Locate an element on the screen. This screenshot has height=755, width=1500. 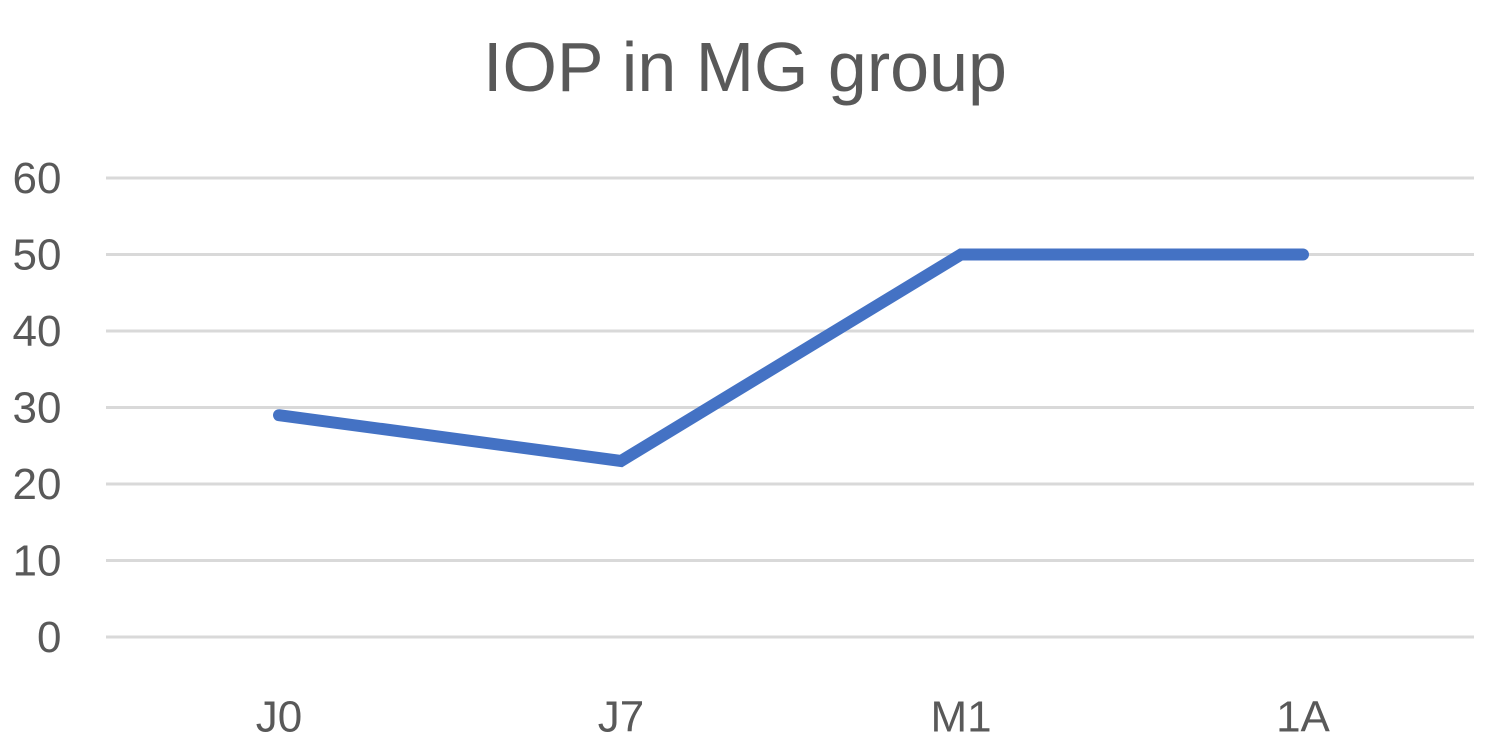
svg-text: 60 is located at coordinates (37, 178).